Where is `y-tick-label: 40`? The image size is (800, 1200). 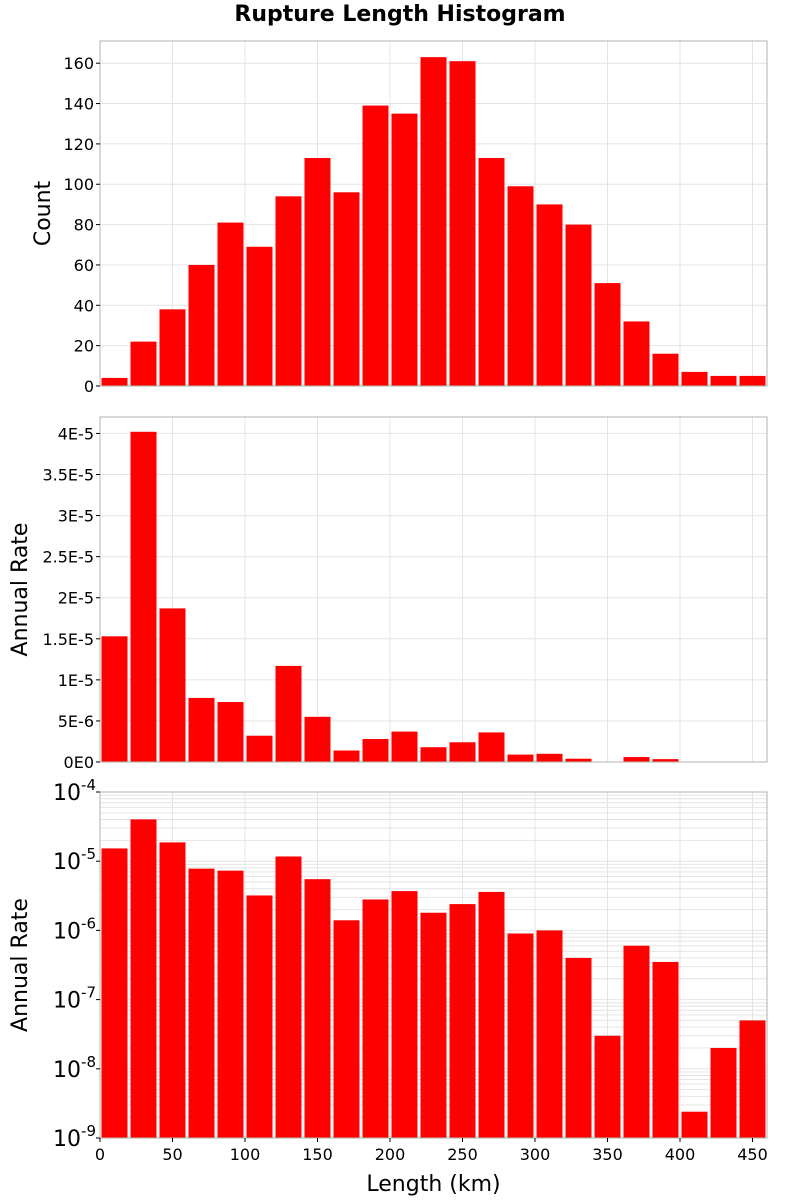 y-tick-label: 40 is located at coordinates (84, 305).